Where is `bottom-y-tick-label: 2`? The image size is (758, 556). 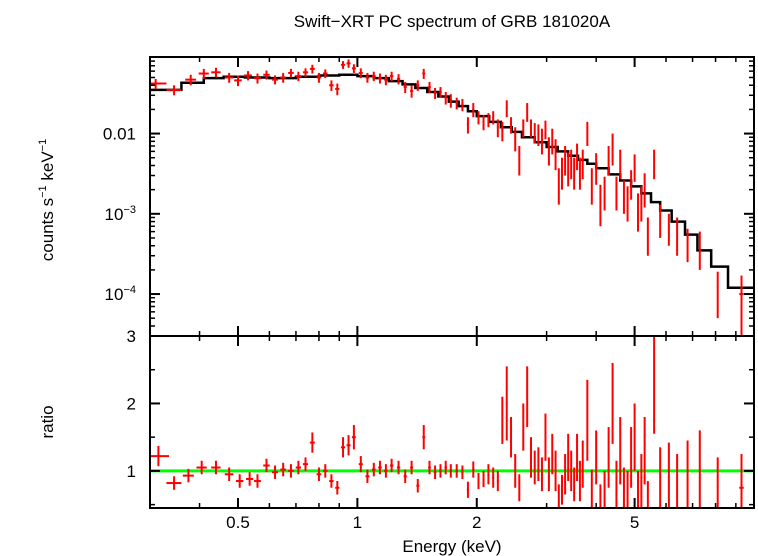 bottom-y-tick-label: 2 is located at coordinates (131, 403).